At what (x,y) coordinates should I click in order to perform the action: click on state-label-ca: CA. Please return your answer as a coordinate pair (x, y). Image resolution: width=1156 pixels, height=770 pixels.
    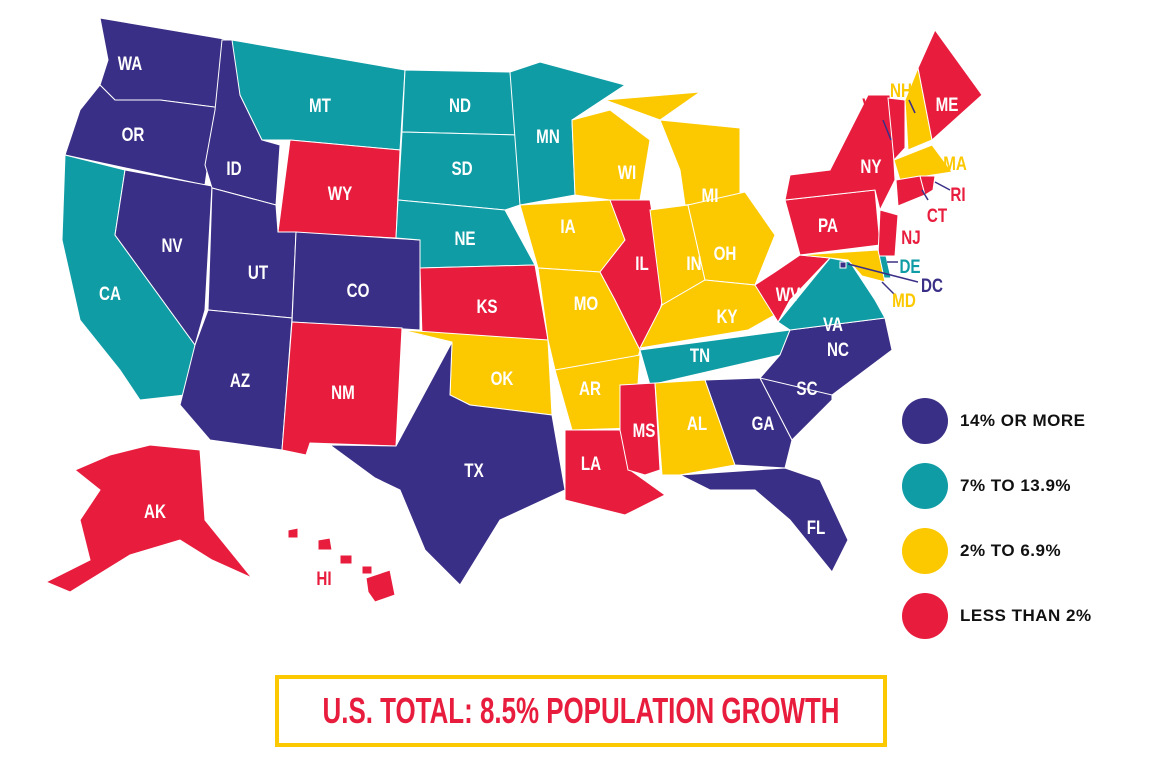
    Looking at the image, I should click on (110, 293).